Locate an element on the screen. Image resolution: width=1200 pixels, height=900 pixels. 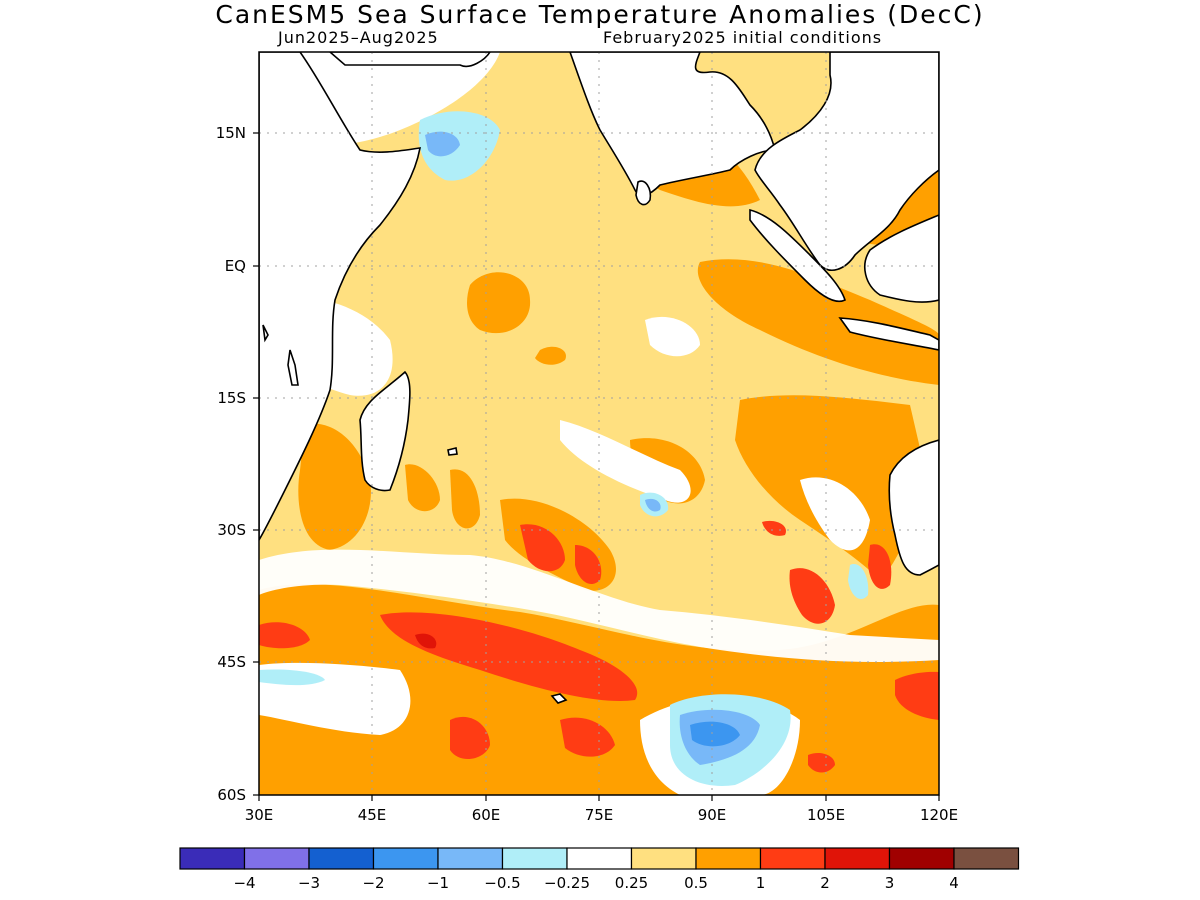
lon-tick-label: 30E is located at coordinates (259, 815).